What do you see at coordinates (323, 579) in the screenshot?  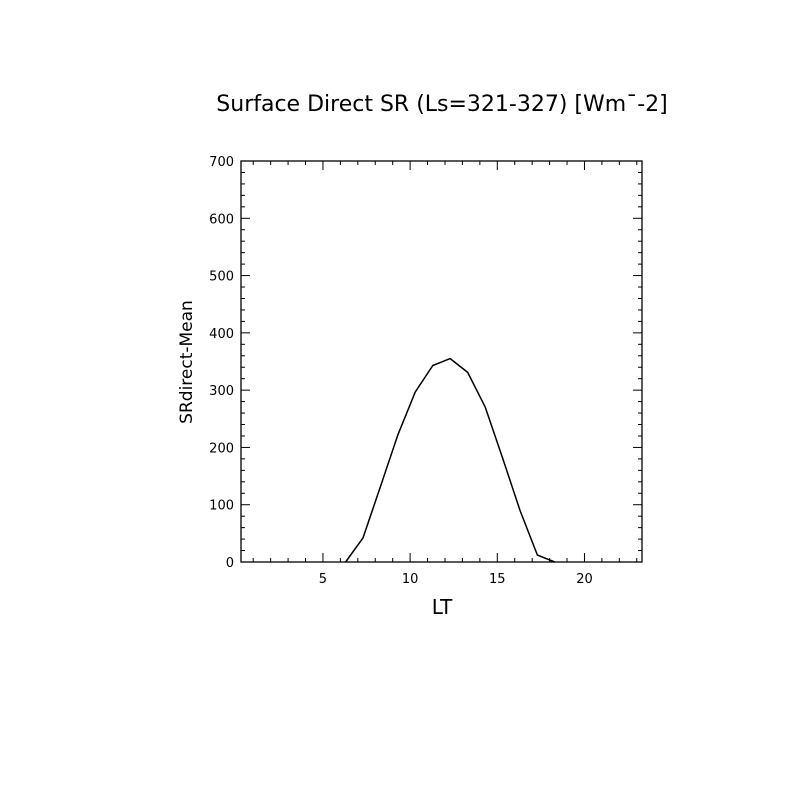 I see `x-tick-label: 5` at bounding box center [323, 579].